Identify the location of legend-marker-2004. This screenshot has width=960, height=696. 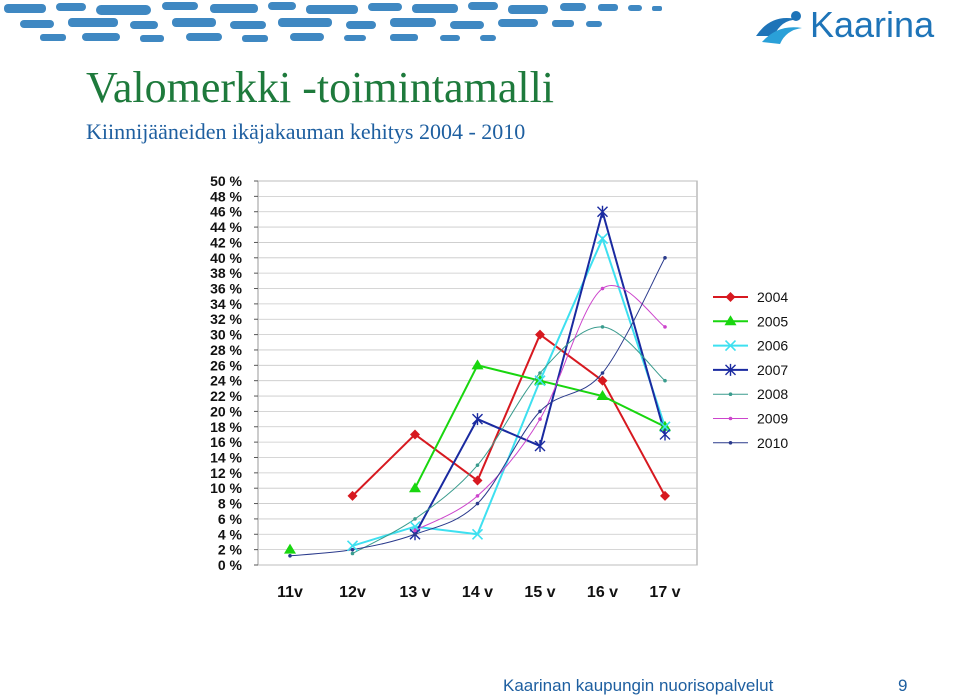
(730, 297).